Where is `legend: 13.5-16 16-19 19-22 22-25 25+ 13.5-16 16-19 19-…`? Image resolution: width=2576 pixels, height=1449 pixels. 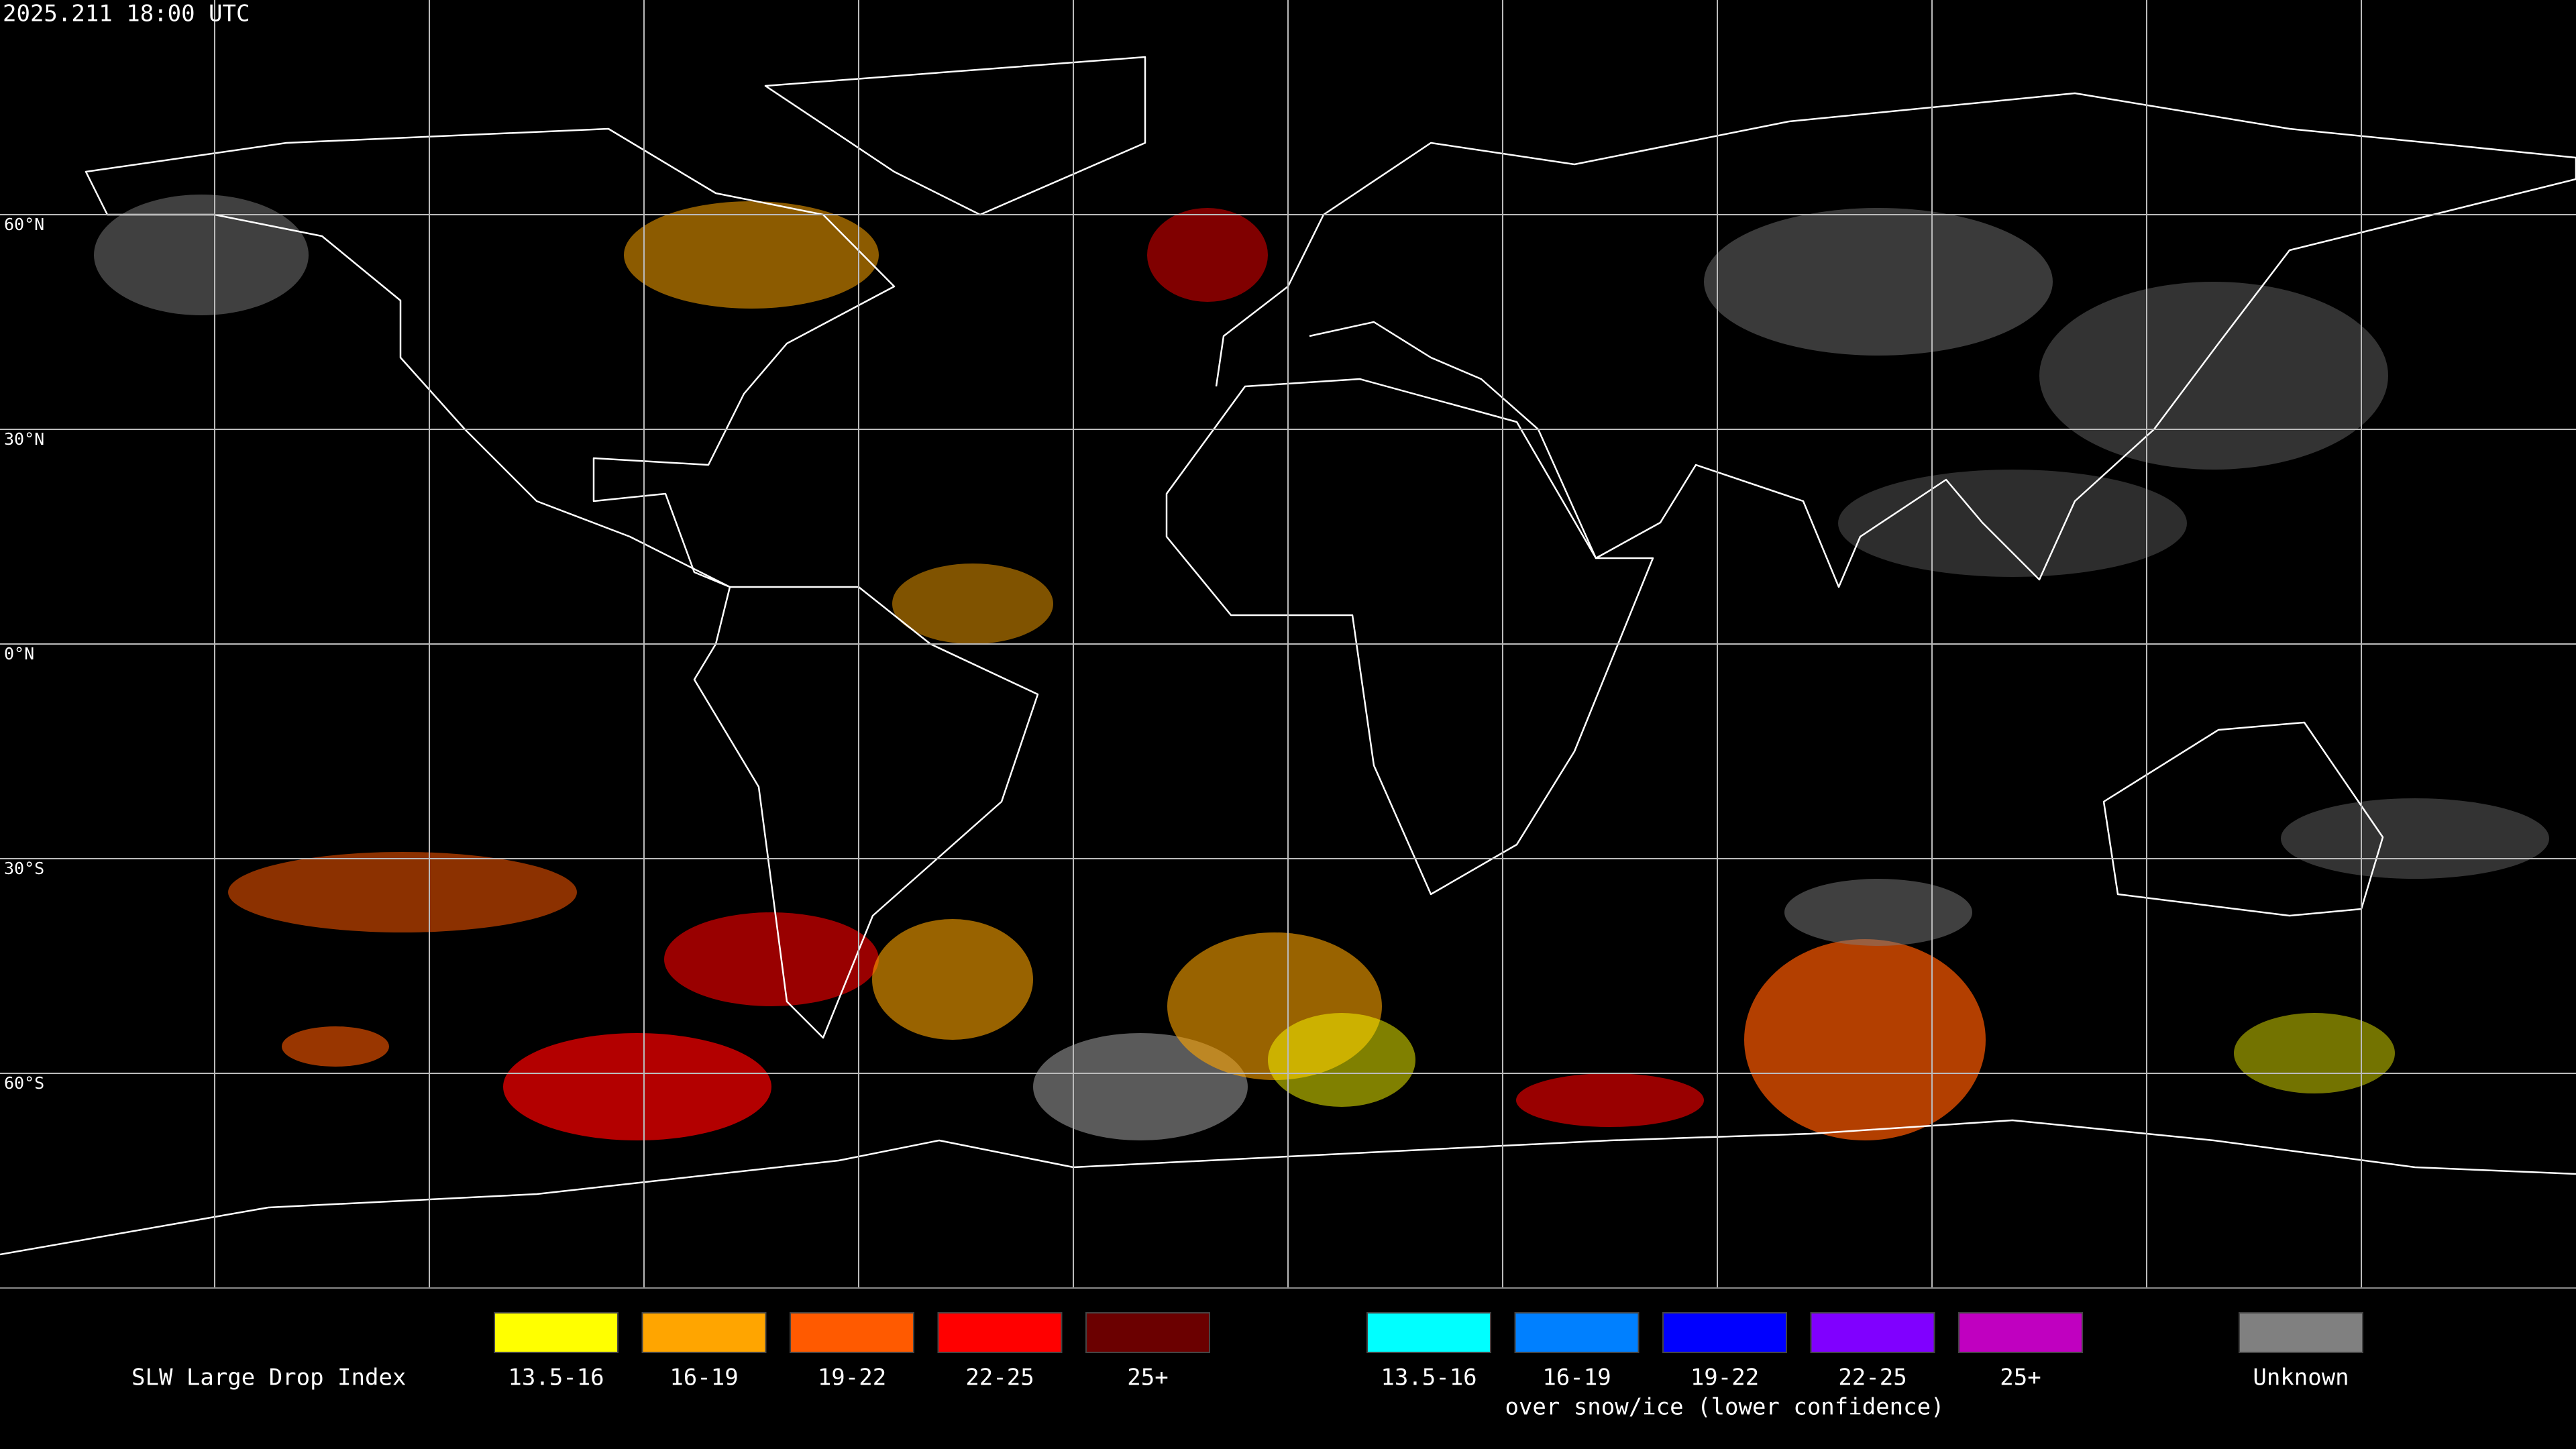 legend: 13.5-16 16-19 19-22 22-25 25+ 13.5-16 16-19 19-… is located at coordinates (1428, 1366).